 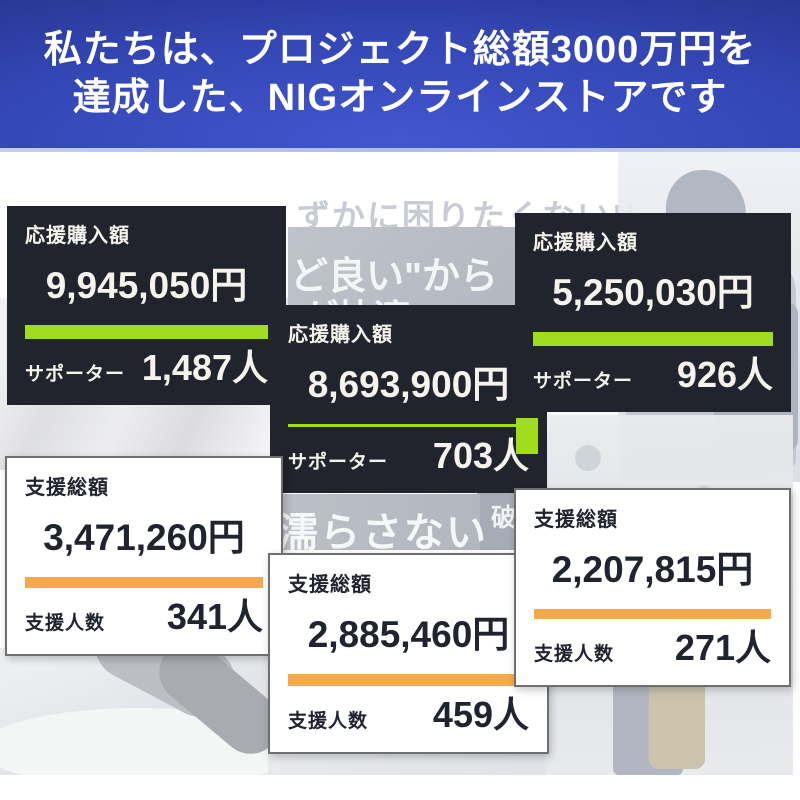 What do you see at coordinates (722, 647) in the screenshot?
I see `supporter-count: 271人` at bounding box center [722, 647].